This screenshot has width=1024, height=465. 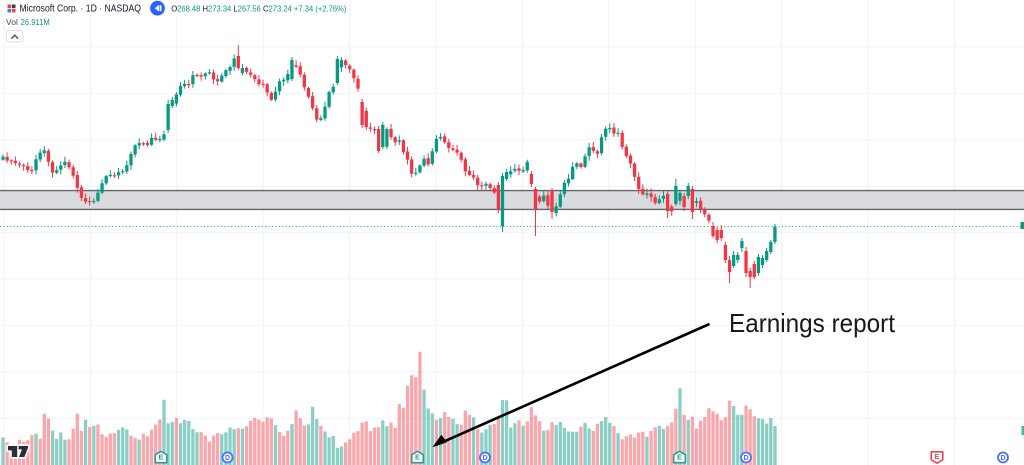 What do you see at coordinates (277, 8) in the screenshot?
I see `svg-text: C273.24` at bounding box center [277, 8].